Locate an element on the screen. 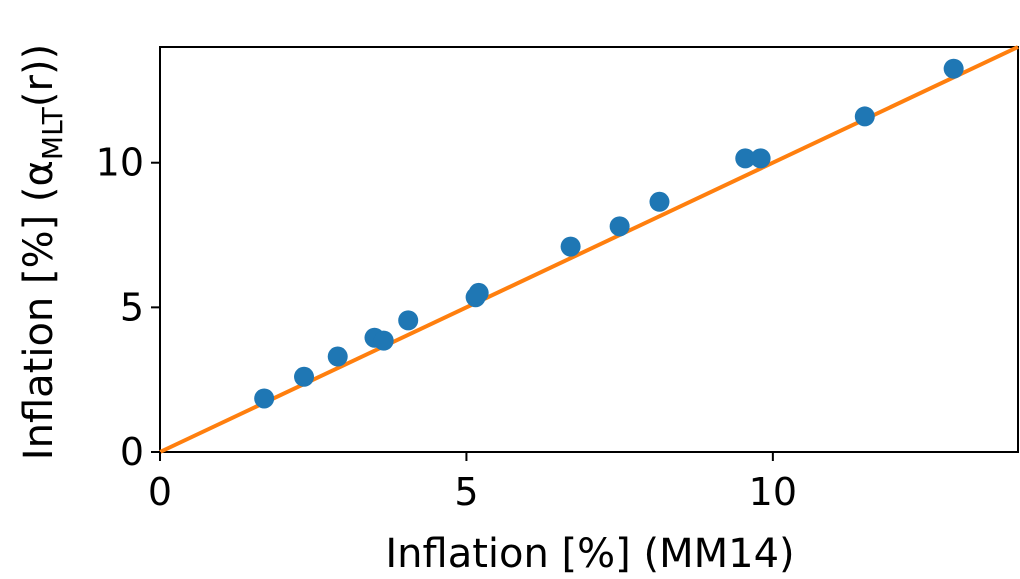  y-tick-label: 10 is located at coordinates (120, 163).